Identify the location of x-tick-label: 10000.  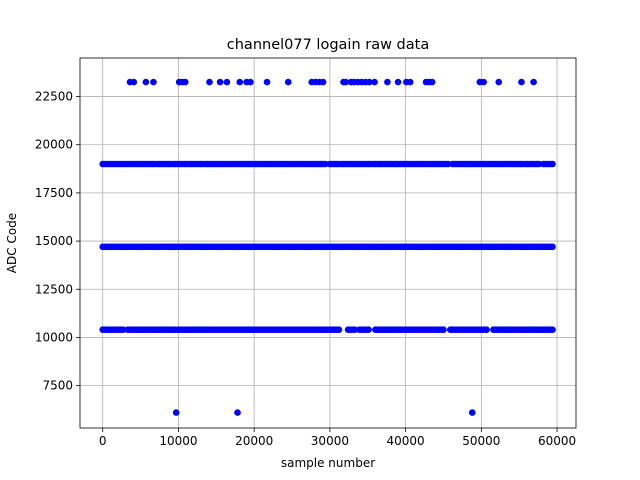
(178, 441).